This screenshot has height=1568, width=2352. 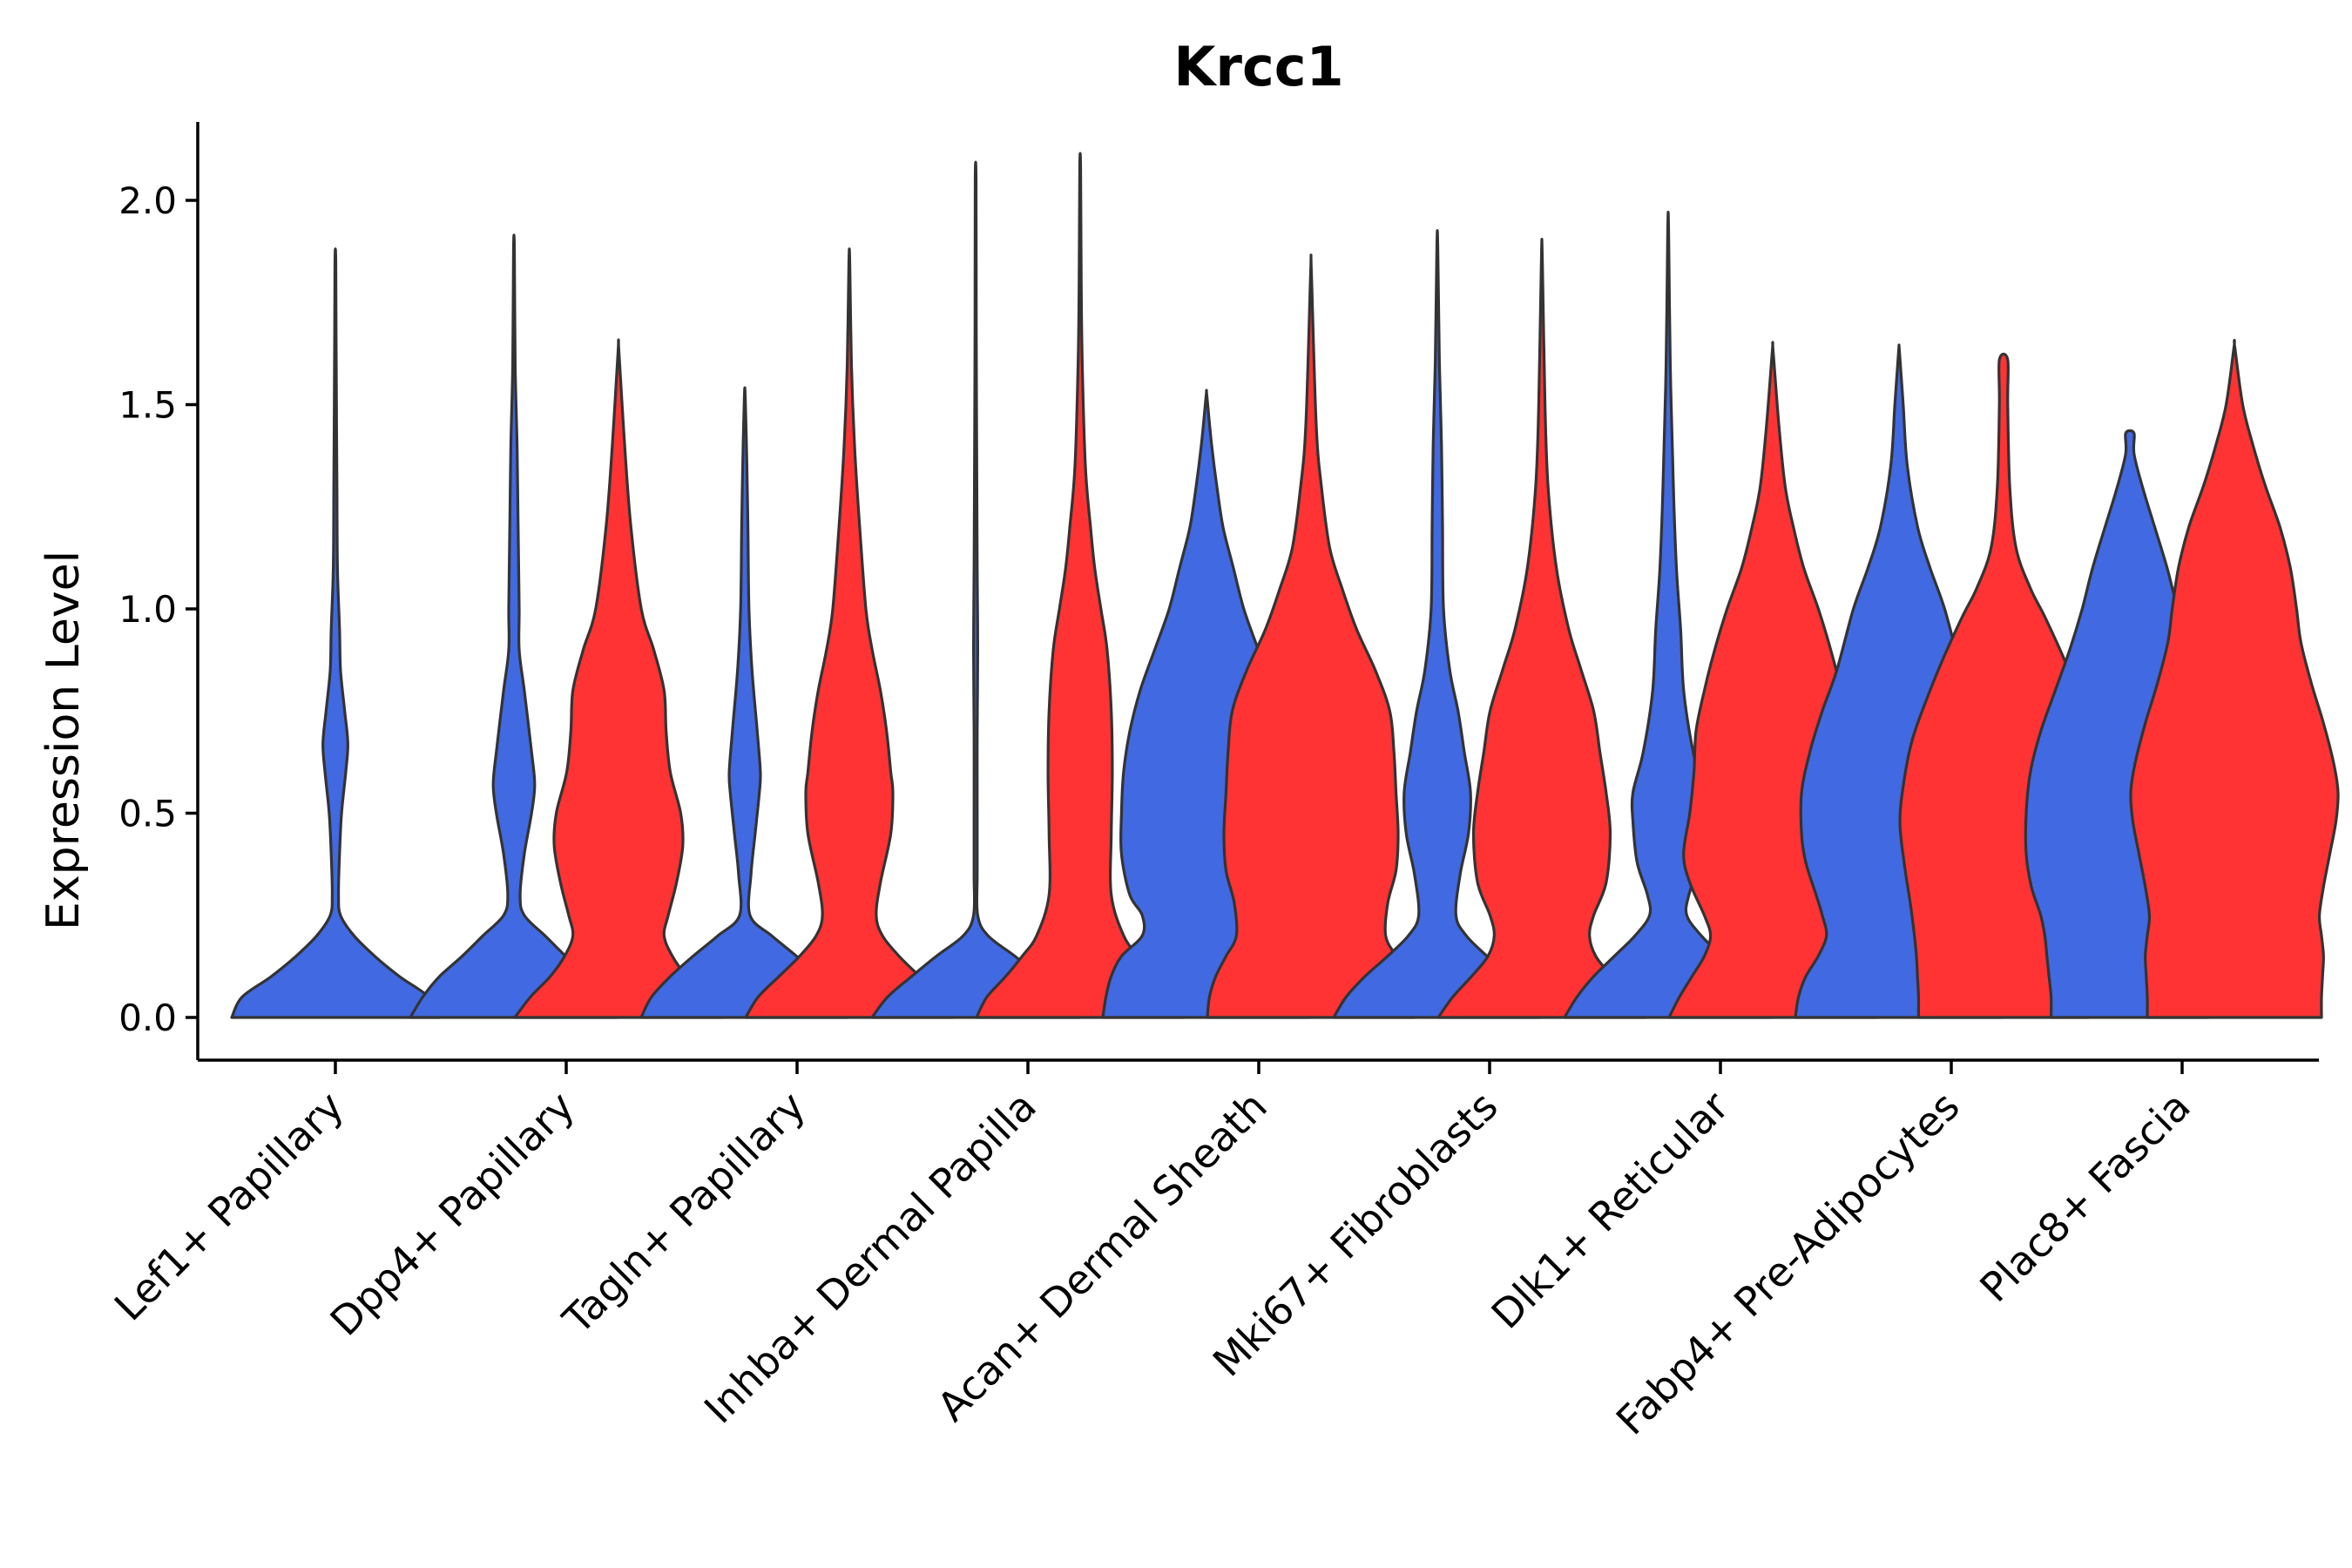 I want to click on y-tick-label: 1.5, so click(x=147, y=405).